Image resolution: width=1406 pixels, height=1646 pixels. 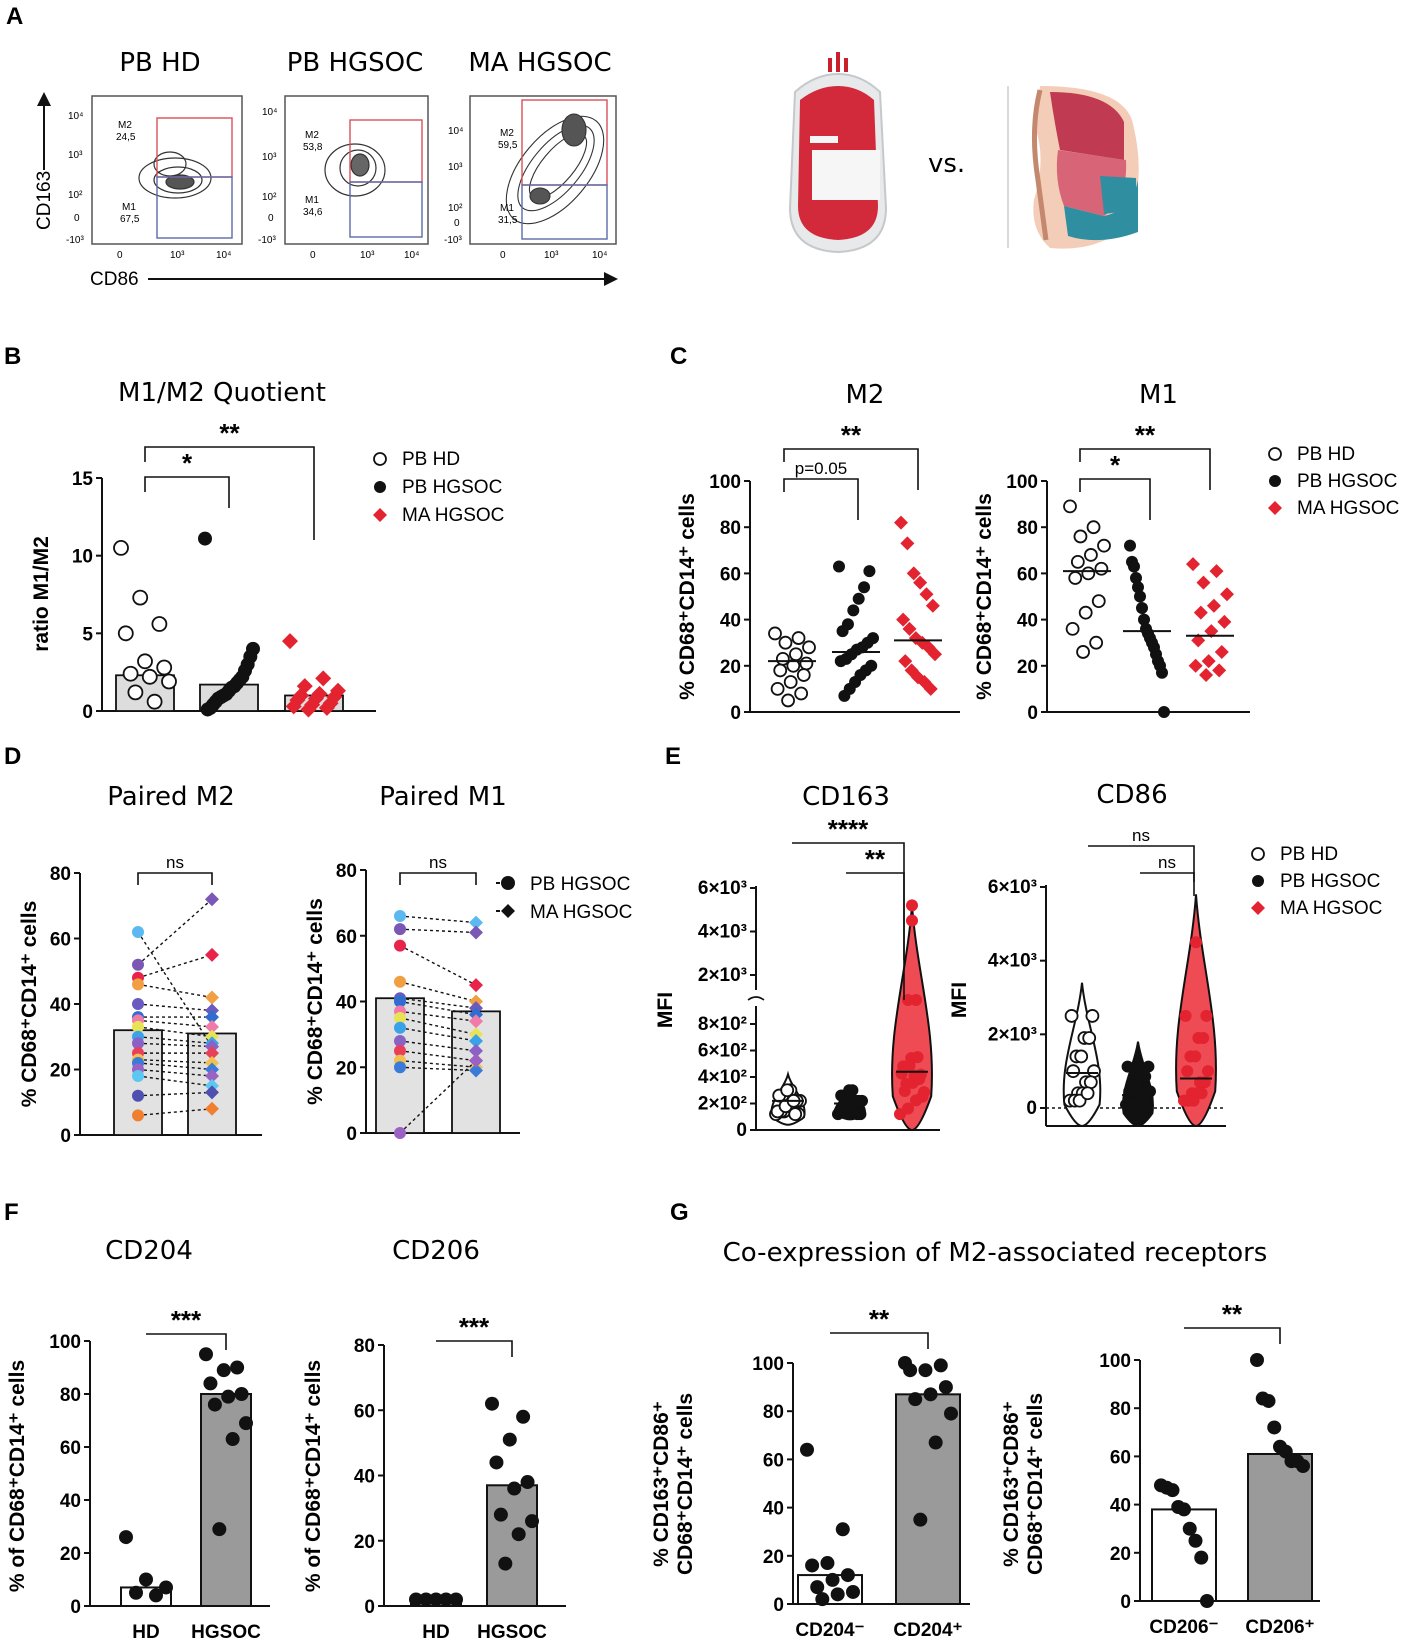 I want to click on y-axis-label: % CD68⁺CD14⁺ cells, so click(x=315, y=1001).